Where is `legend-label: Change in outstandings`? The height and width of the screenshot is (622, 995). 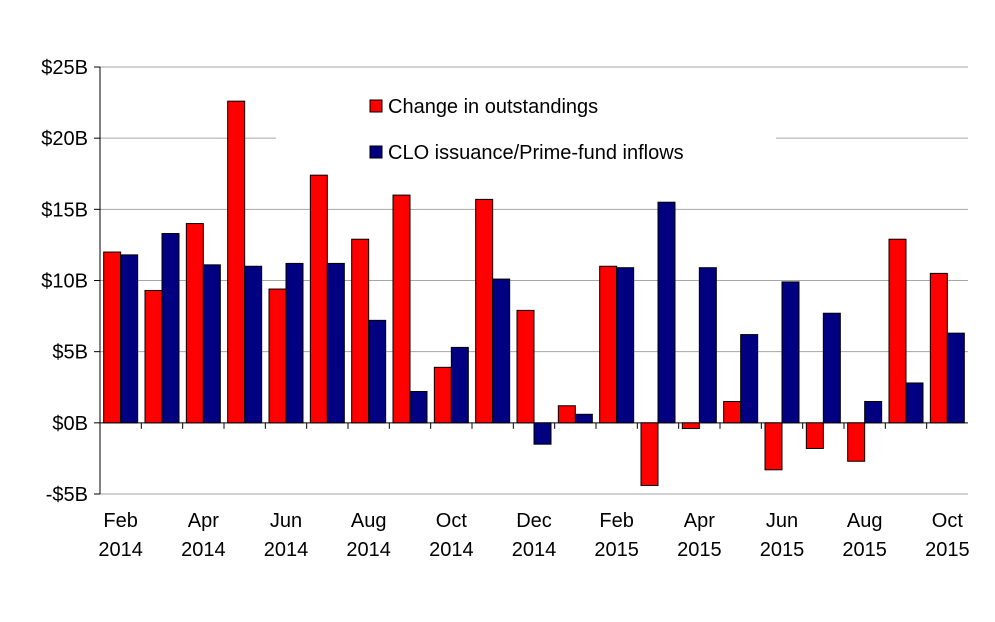 legend-label: Change in outstandings is located at coordinates (493, 107).